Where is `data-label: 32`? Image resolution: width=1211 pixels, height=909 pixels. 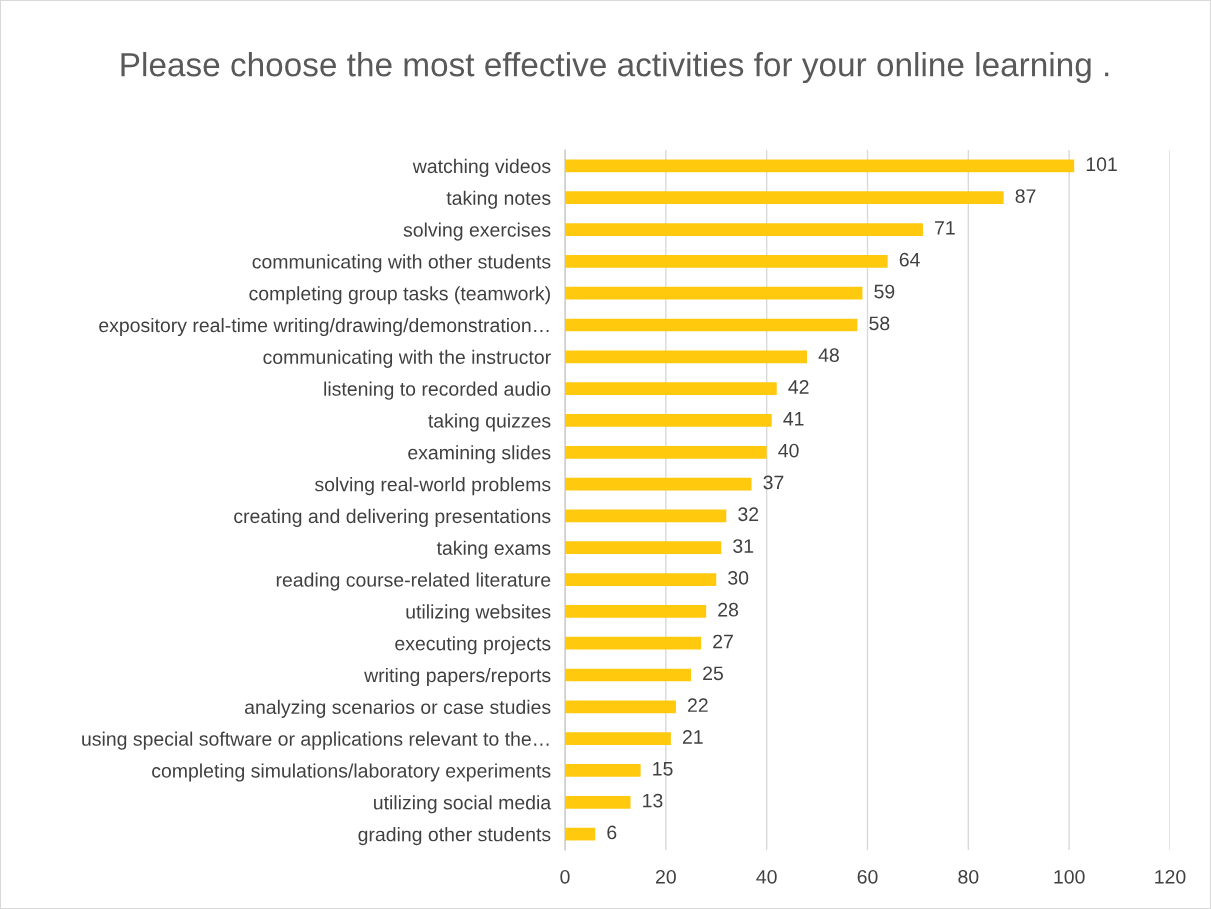
data-label: 32 is located at coordinates (748, 514).